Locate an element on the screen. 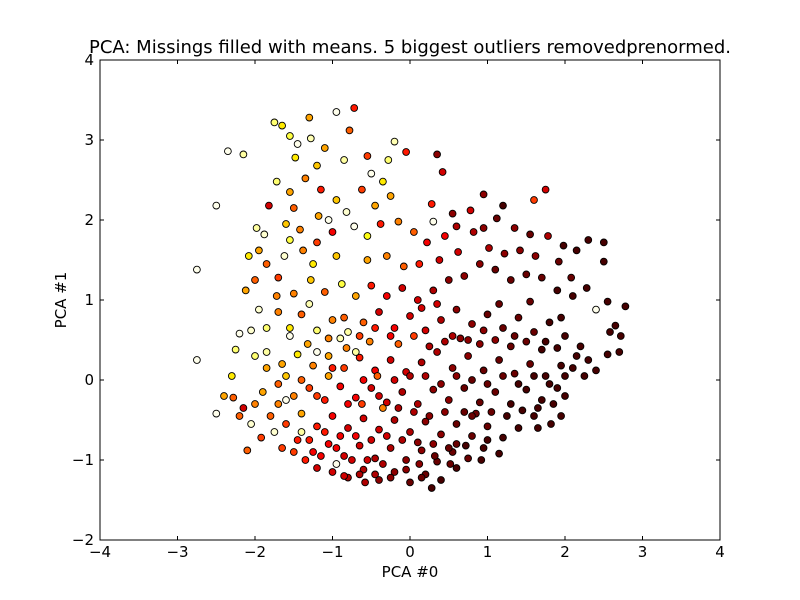 The height and width of the screenshot is (600, 800). x-tick-label: 1 is located at coordinates (488, 552).